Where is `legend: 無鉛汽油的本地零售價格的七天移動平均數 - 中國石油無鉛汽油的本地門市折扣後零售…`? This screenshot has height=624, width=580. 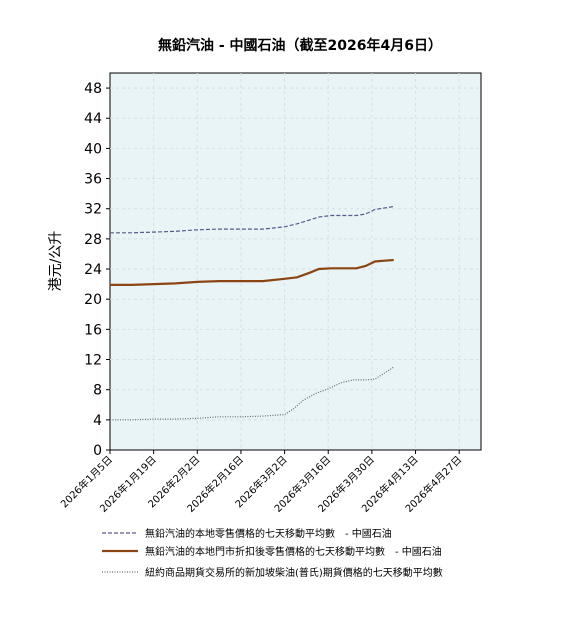
legend: 無鉛汽油的本地零售價格的七天移動平均數 - 中國石油無鉛汽油的本地門市折扣後零售… is located at coordinates (272, 553).